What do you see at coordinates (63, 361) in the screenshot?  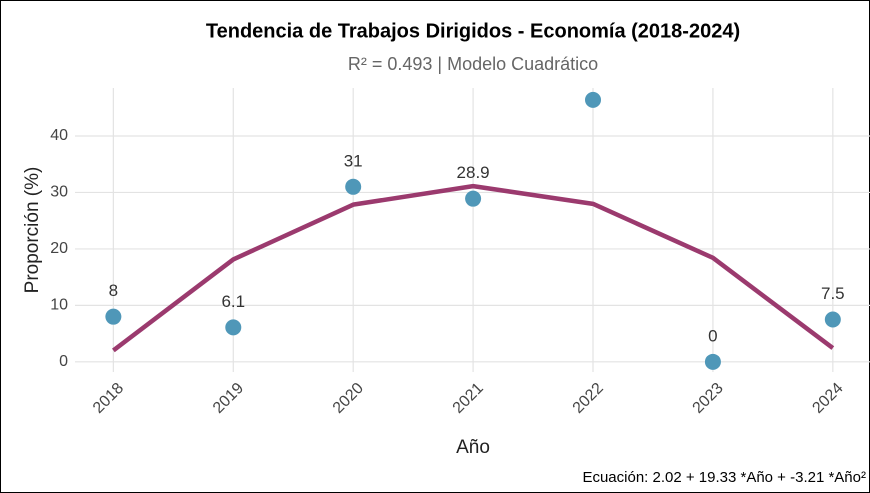 I see `y-tick-label: 0` at bounding box center [63, 361].